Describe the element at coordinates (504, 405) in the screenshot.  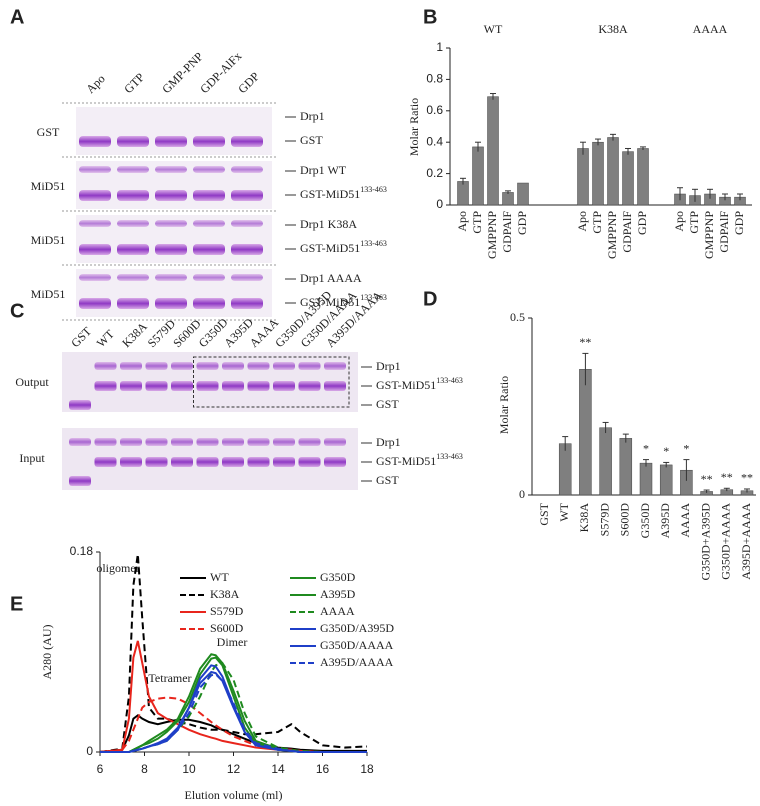
I see `y-axis-title: Molar Ratio` at that location.